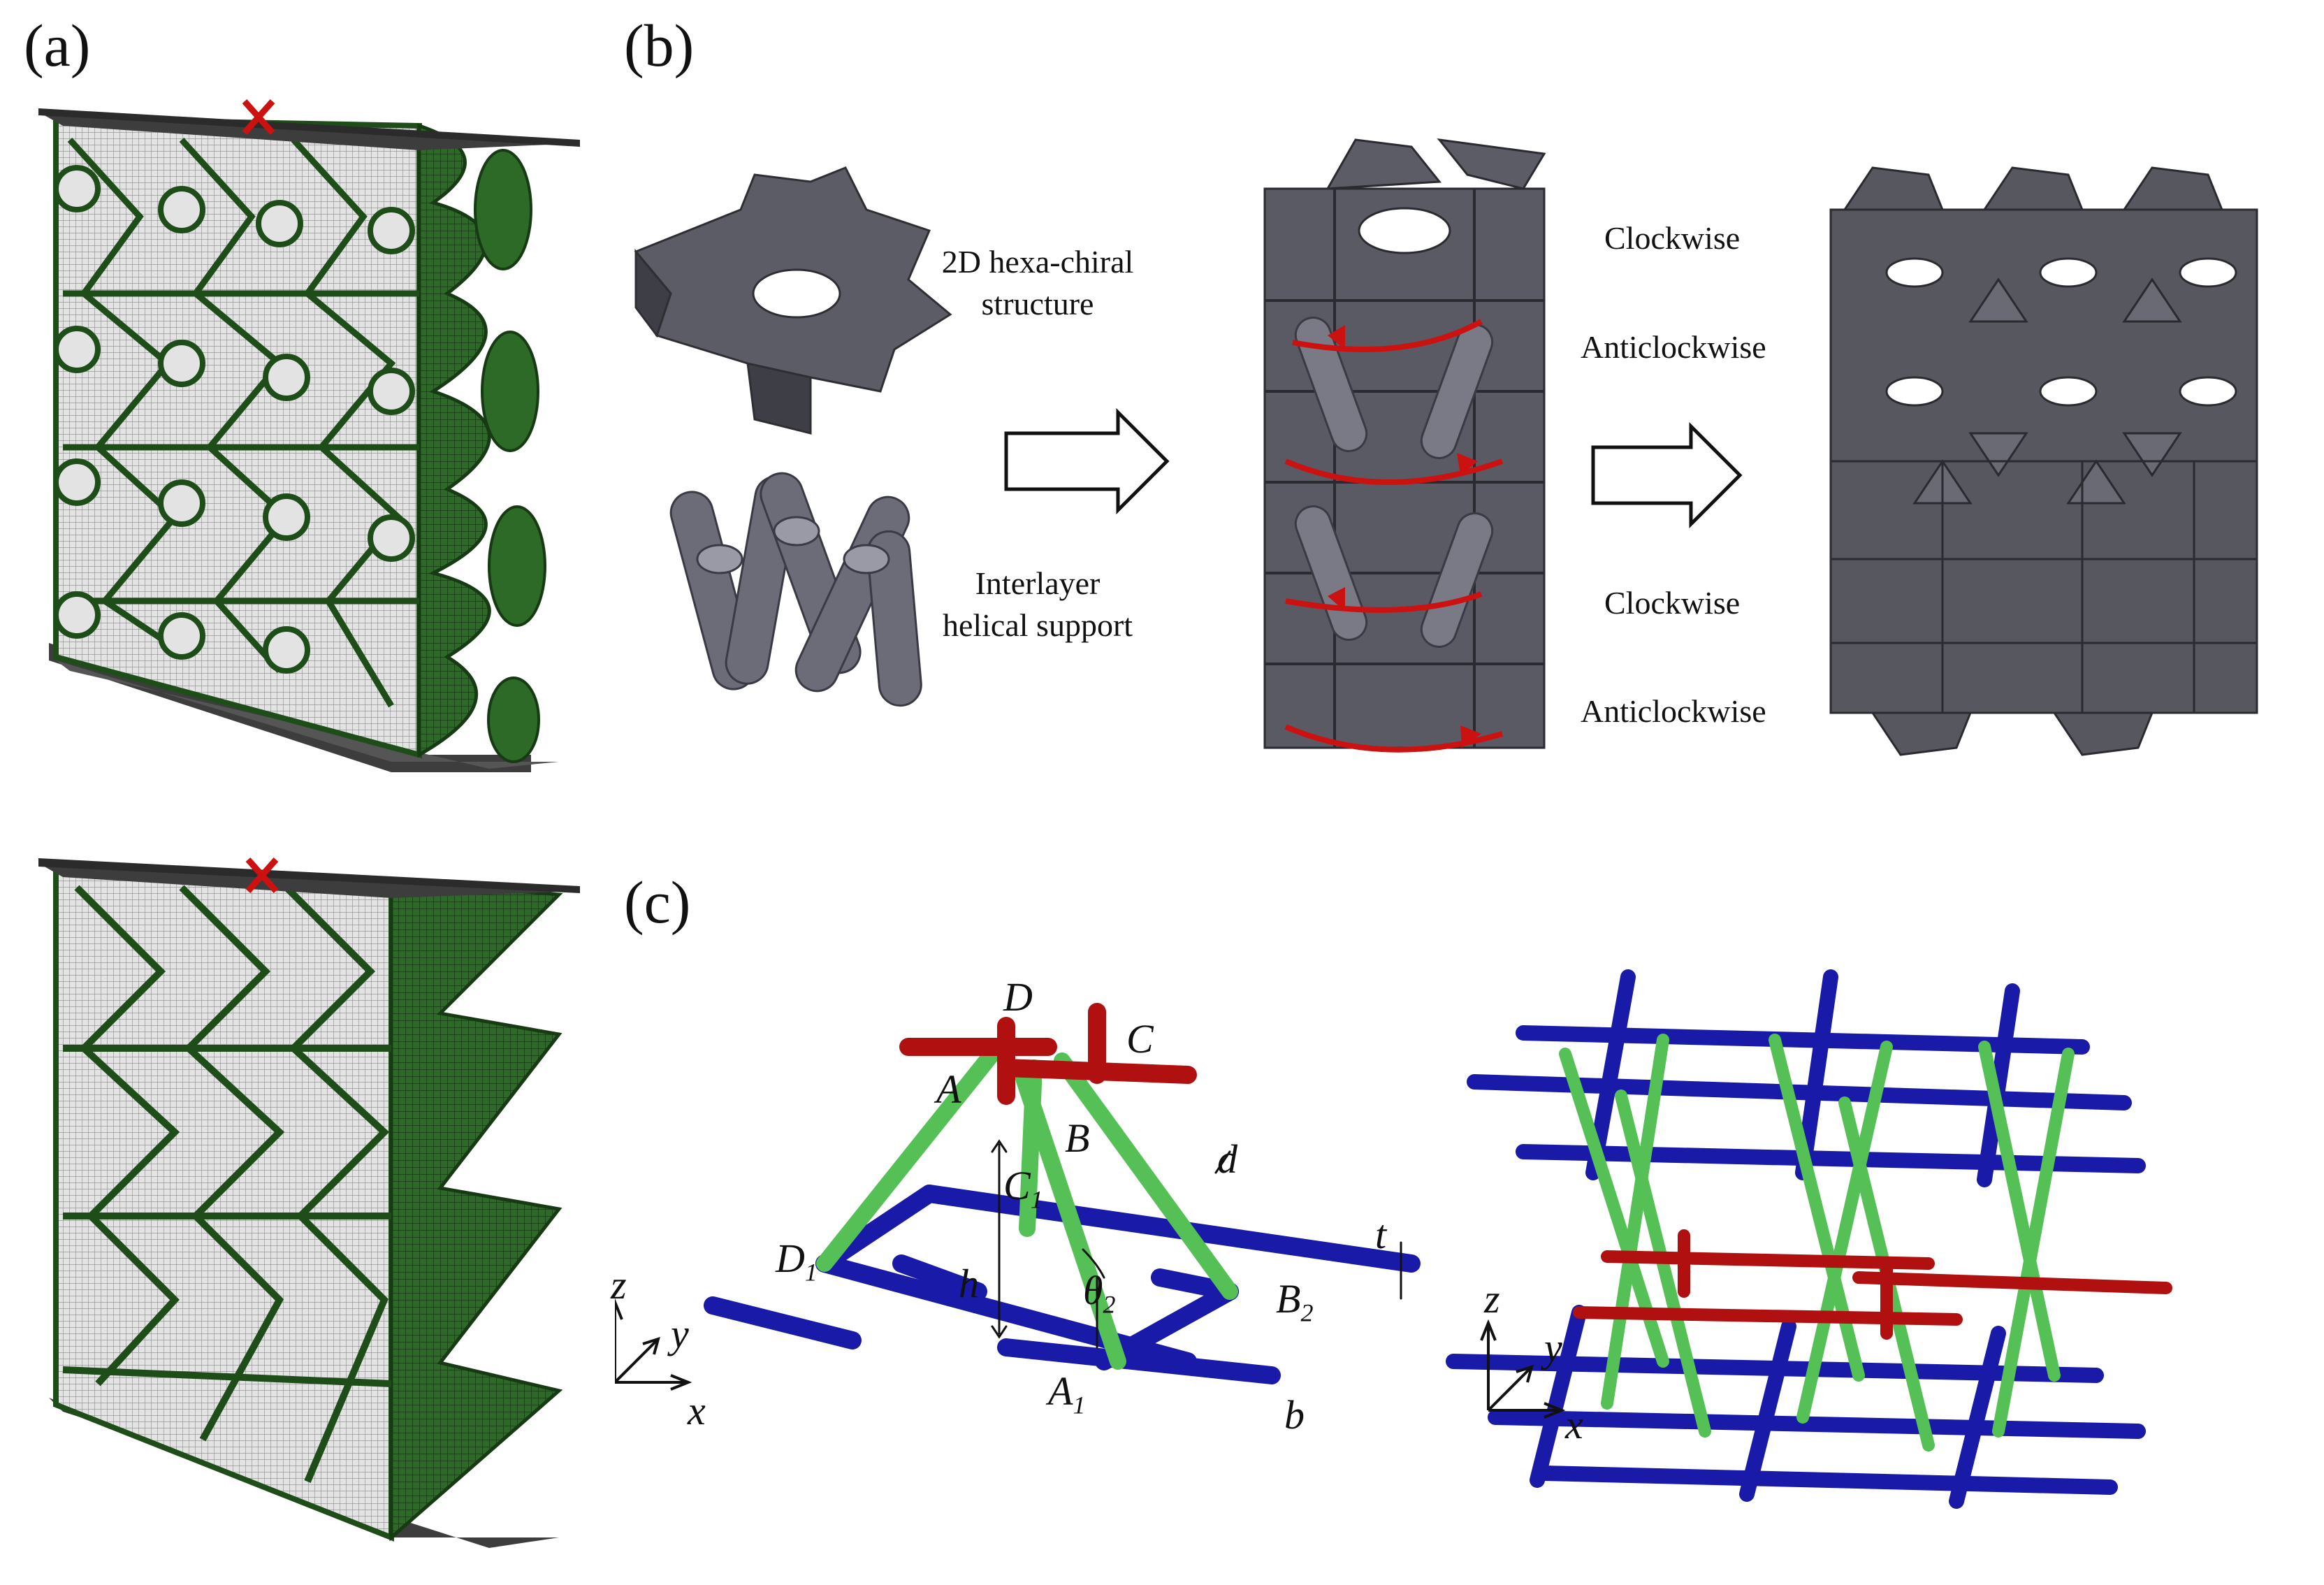  Describe the element at coordinates (1140, 1039) in the screenshot. I see `node-label-C: C` at that location.